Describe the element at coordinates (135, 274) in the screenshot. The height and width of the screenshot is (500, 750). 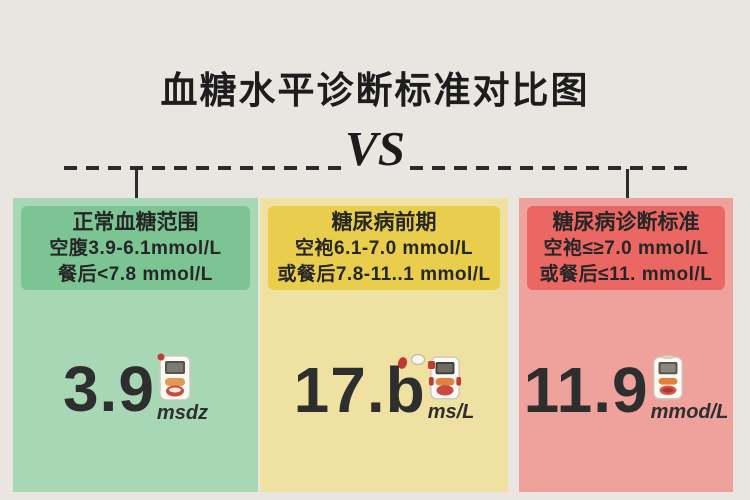
I see `postmeal-range-text: 餐后<7.8 mmol/L` at that location.